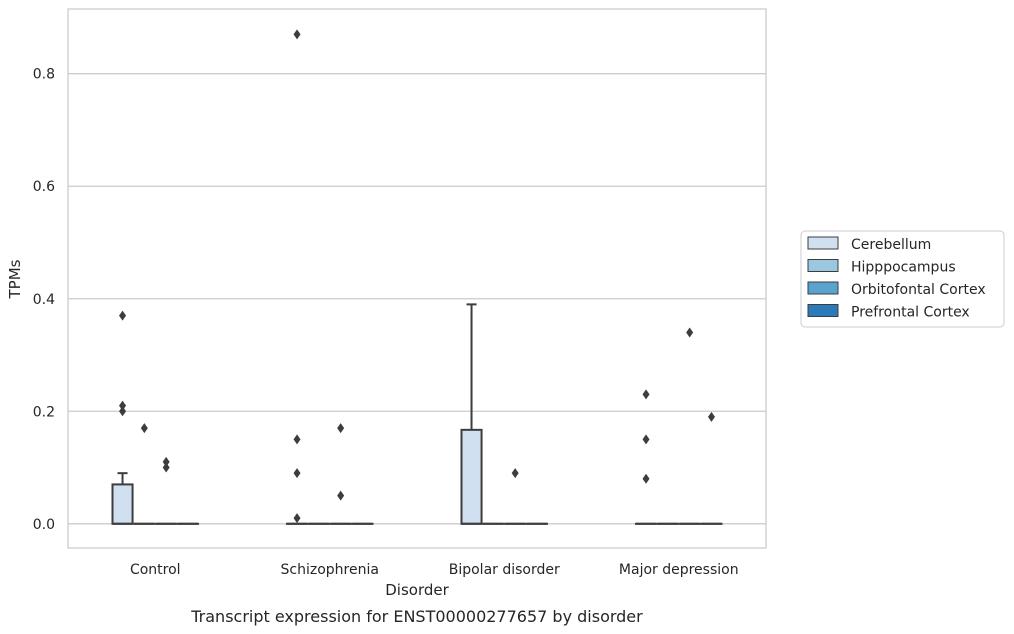  What do you see at coordinates (679, 570) in the screenshot?
I see `x-tick-label: Major depression` at bounding box center [679, 570].